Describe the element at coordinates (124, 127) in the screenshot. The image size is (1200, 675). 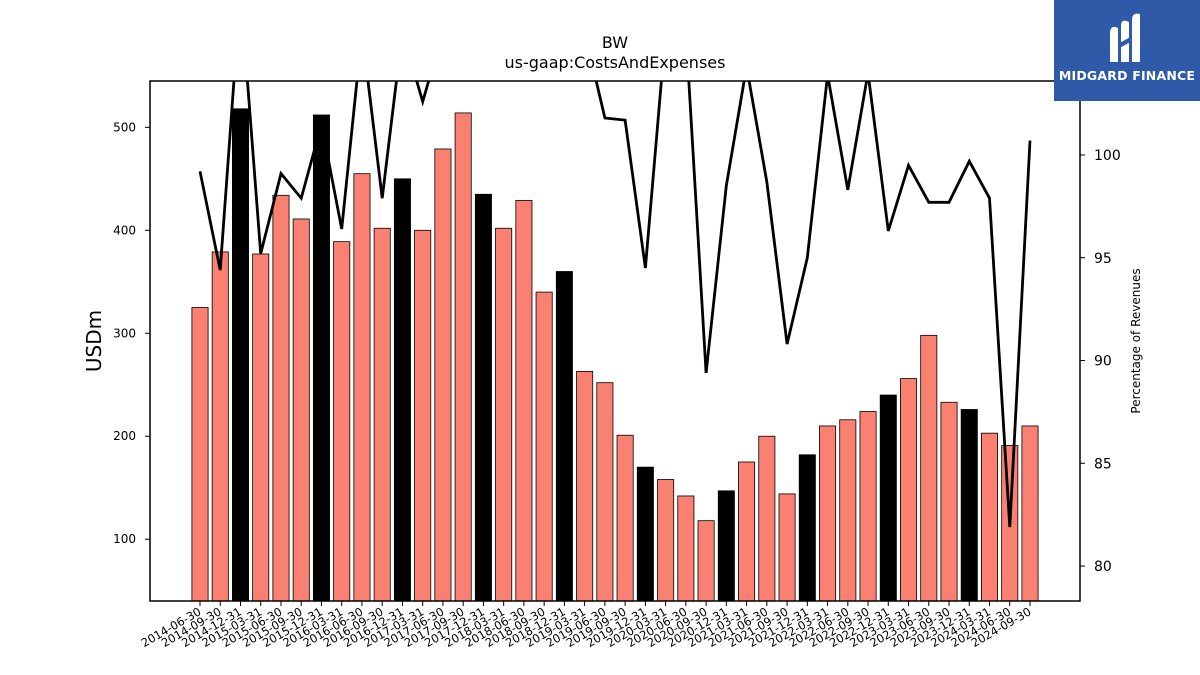
I see `y-tick-label: 500` at that location.